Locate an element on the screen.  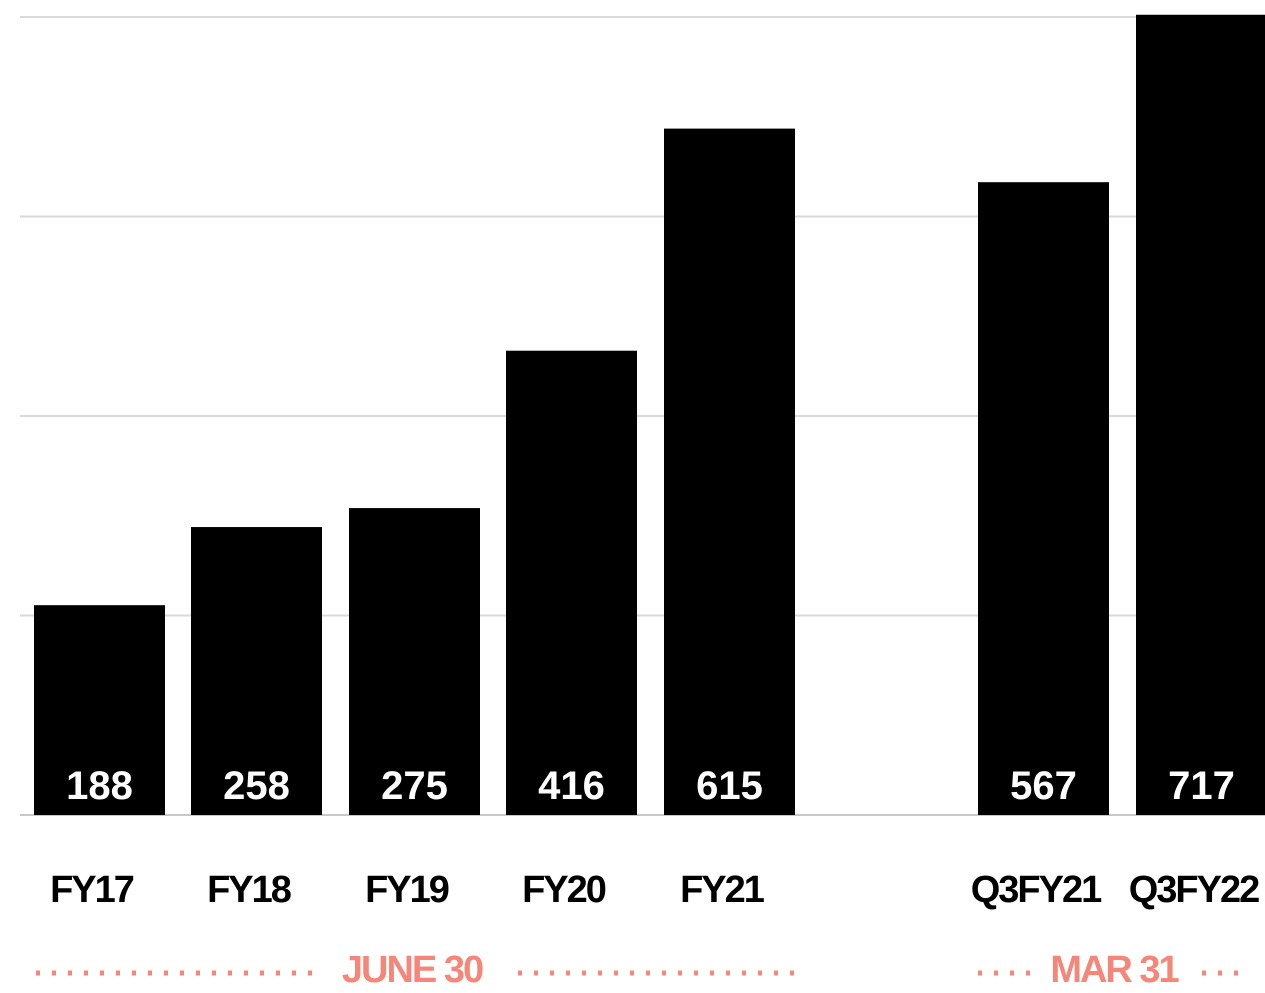
value-label-fy19: 275 is located at coordinates (414, 786).